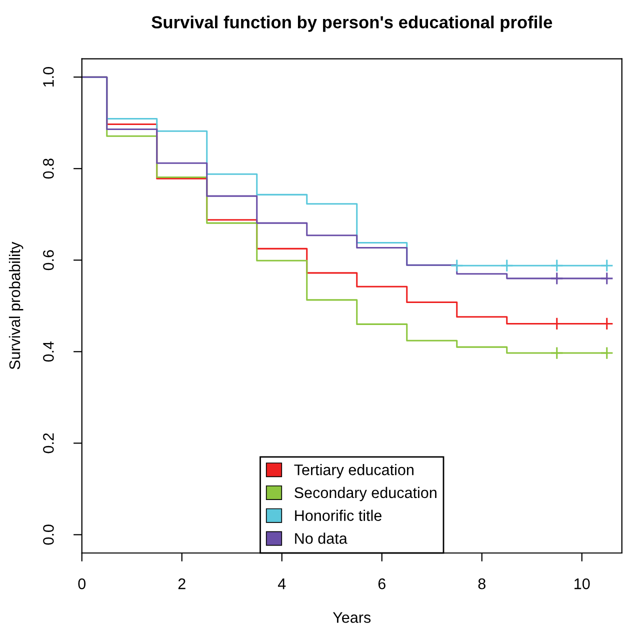  Describe the element at coordinates (16, 306) in the screenshot. I see `y-axis-title: Survival probability` at that location.